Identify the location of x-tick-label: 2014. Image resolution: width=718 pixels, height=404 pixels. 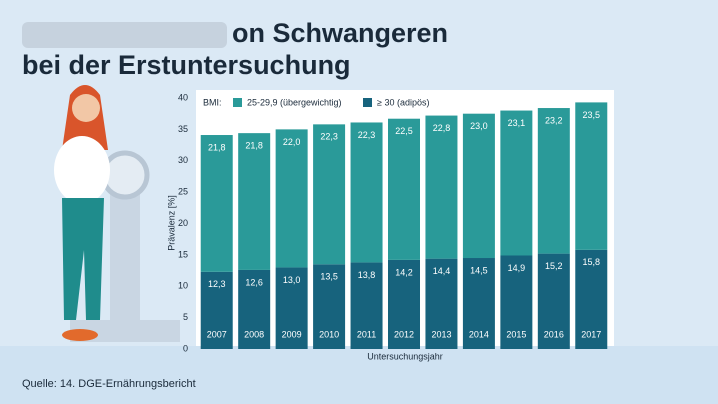
(479, 334).